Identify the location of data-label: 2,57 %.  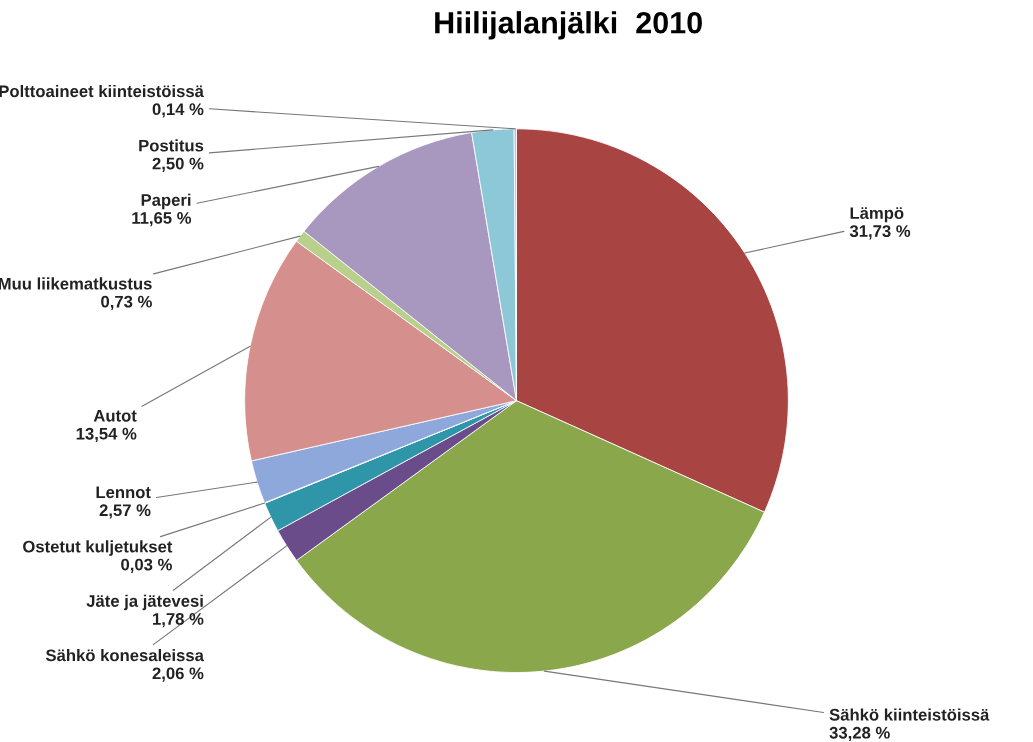
(125, 511).